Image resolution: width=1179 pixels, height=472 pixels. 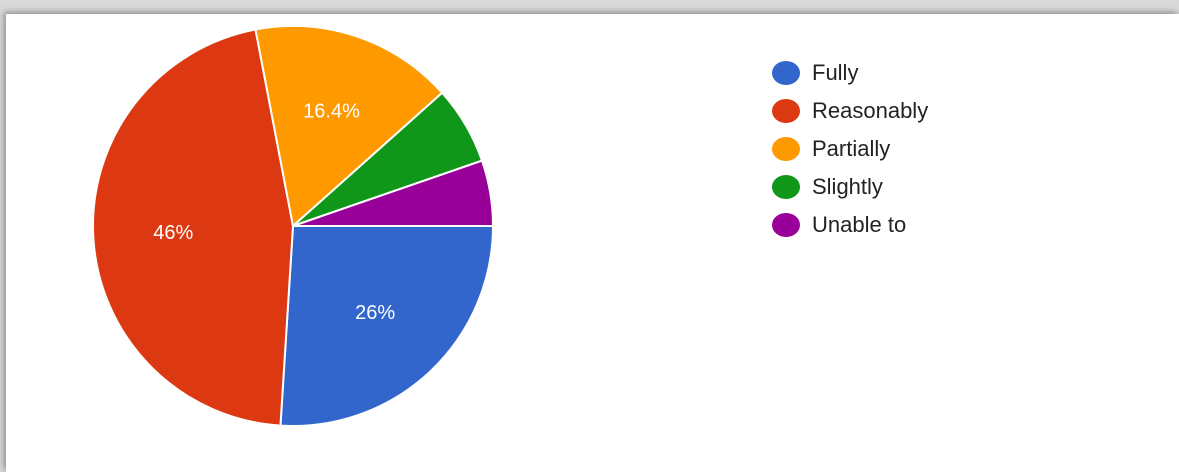 What do you see at coordinates (835, 72) in the screenshot?
I see `legend-label-fully: Fully` at bounding box center [835, 72].